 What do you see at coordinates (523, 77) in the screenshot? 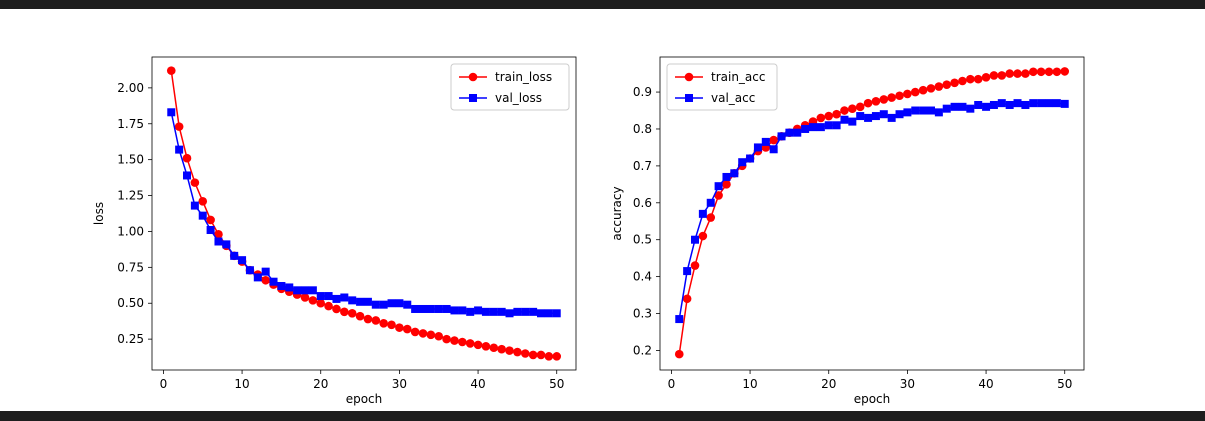
I see `train_loss-legend-label: train_loss` at bounding box center [523, 77].